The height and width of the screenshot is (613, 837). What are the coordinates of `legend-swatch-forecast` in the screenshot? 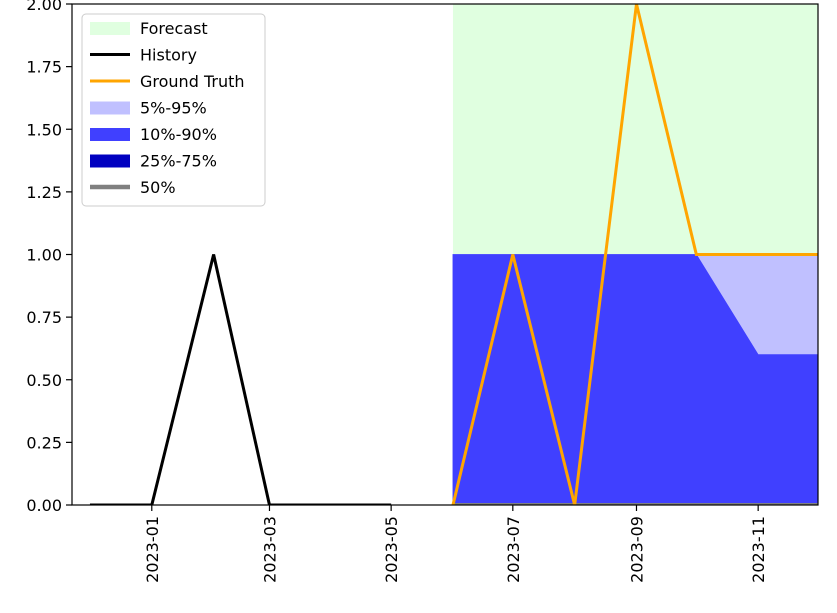 It's located at (110, 28).